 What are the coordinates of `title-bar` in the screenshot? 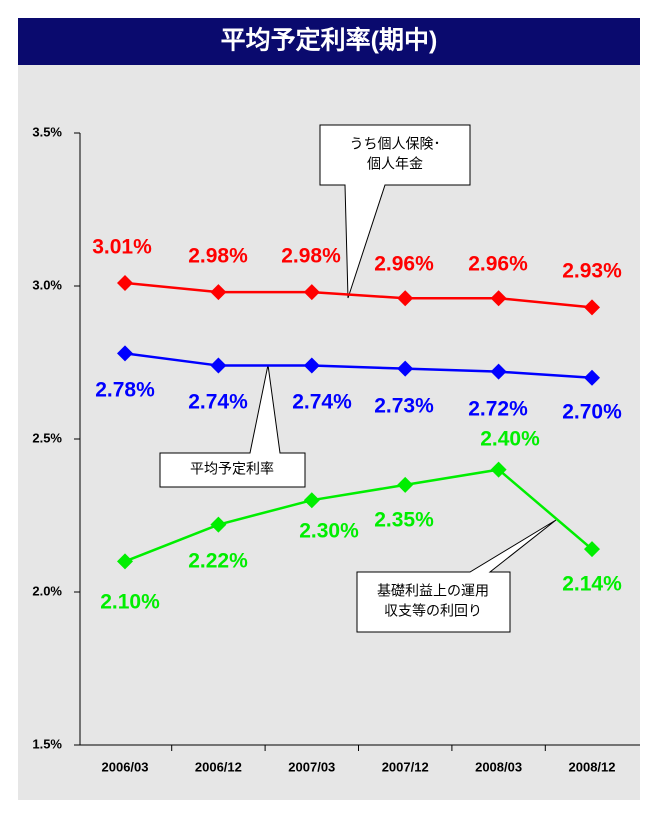 It's located at (329, 41).